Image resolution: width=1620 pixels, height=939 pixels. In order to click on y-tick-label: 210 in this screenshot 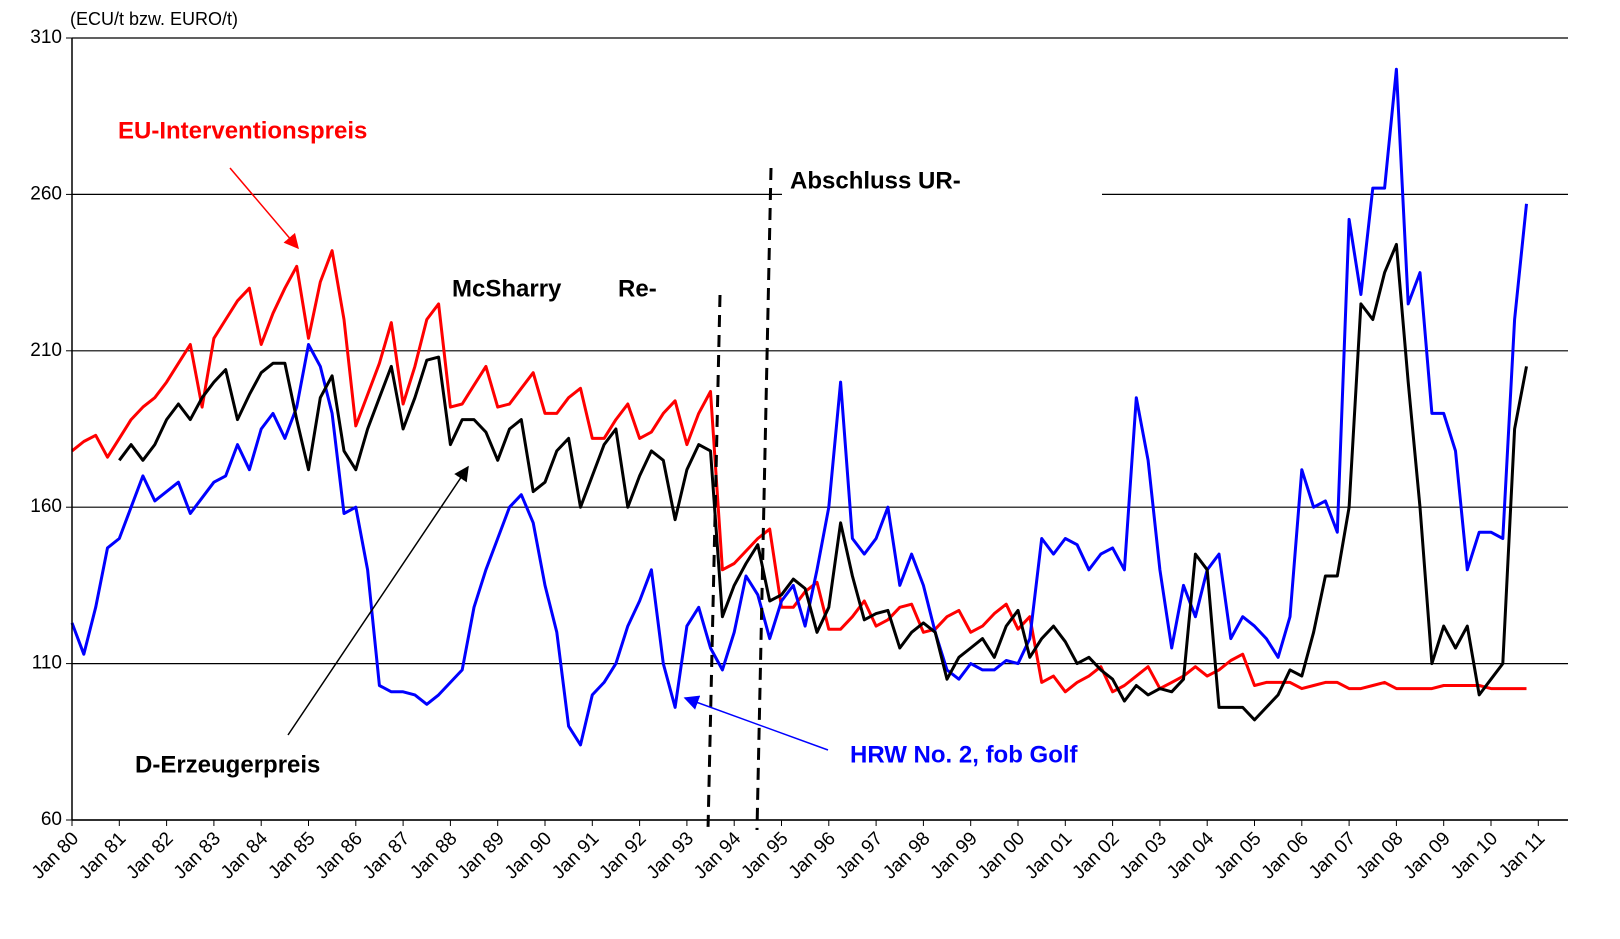, I will do `click(46, 350)`.